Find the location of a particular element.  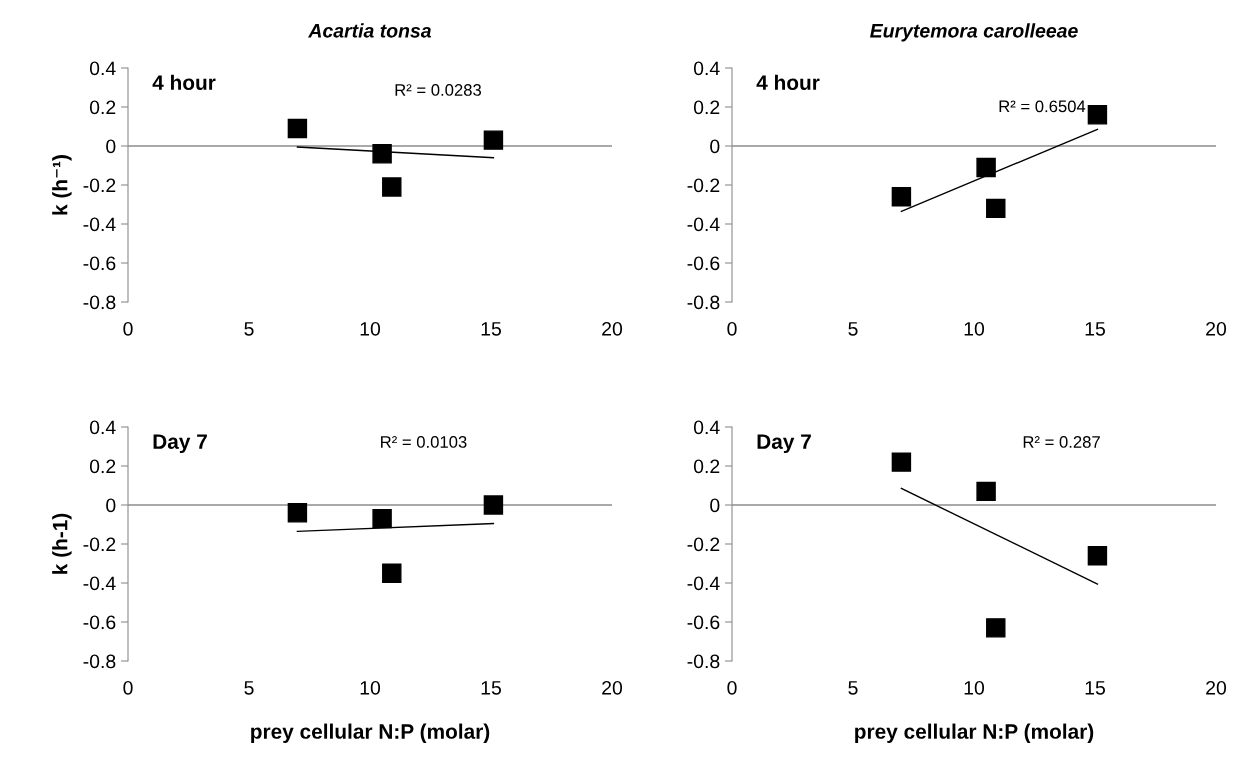

annotation: R² = 0.0103 is located at coordinates (424, 442).